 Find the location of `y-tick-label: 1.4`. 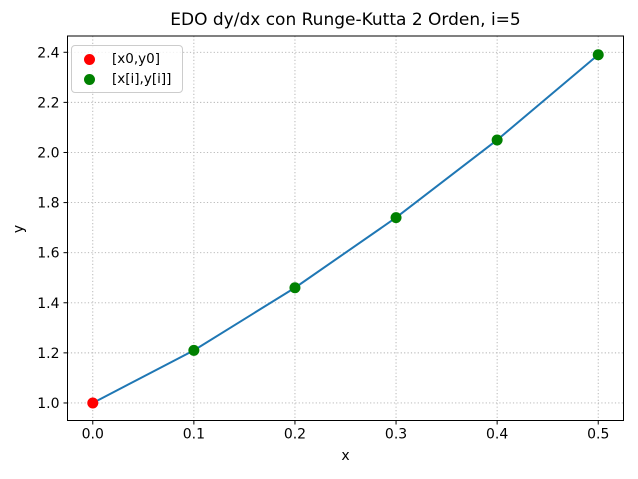

y-tick-label: 1.4 is located at coordinates (48, 304).